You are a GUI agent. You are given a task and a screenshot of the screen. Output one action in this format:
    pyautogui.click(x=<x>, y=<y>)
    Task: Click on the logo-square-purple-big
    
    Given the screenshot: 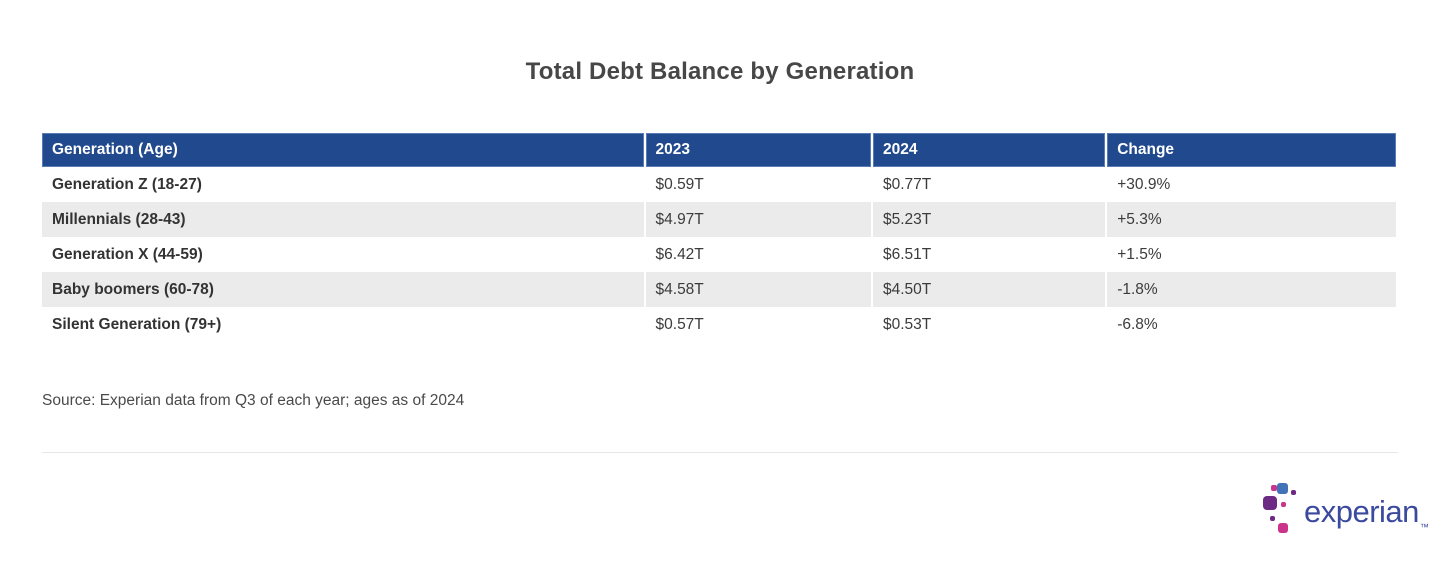 What is the action you would take?
    pyautogui.click(x=1270, y=503)
    